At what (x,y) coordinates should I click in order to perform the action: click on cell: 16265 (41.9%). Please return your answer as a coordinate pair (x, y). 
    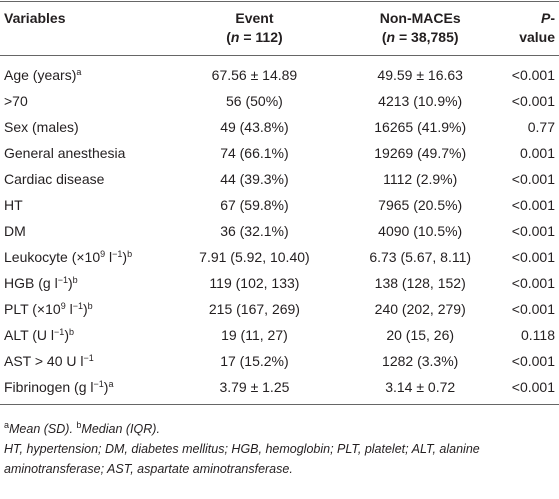
    Looking at the image, I should click on (420, 127).